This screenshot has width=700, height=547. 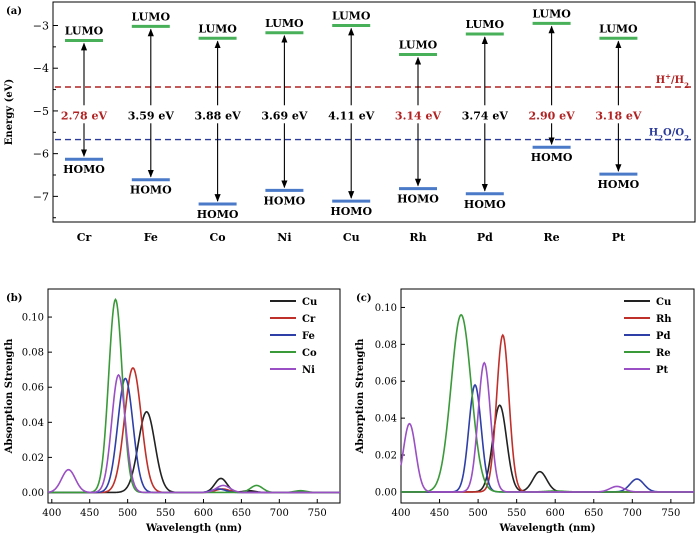 I want to click on panel-b-series-line-ni, so click(x=193, y=433).